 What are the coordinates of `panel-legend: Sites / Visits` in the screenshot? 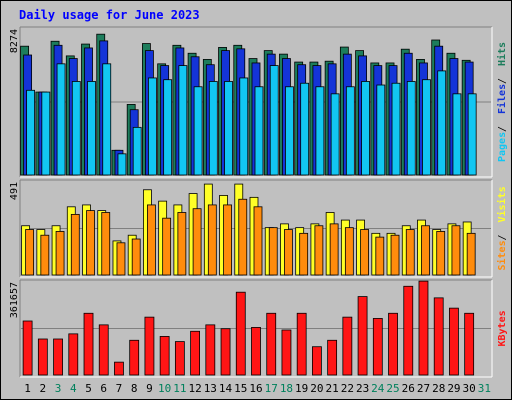 It's located at (502, 228).